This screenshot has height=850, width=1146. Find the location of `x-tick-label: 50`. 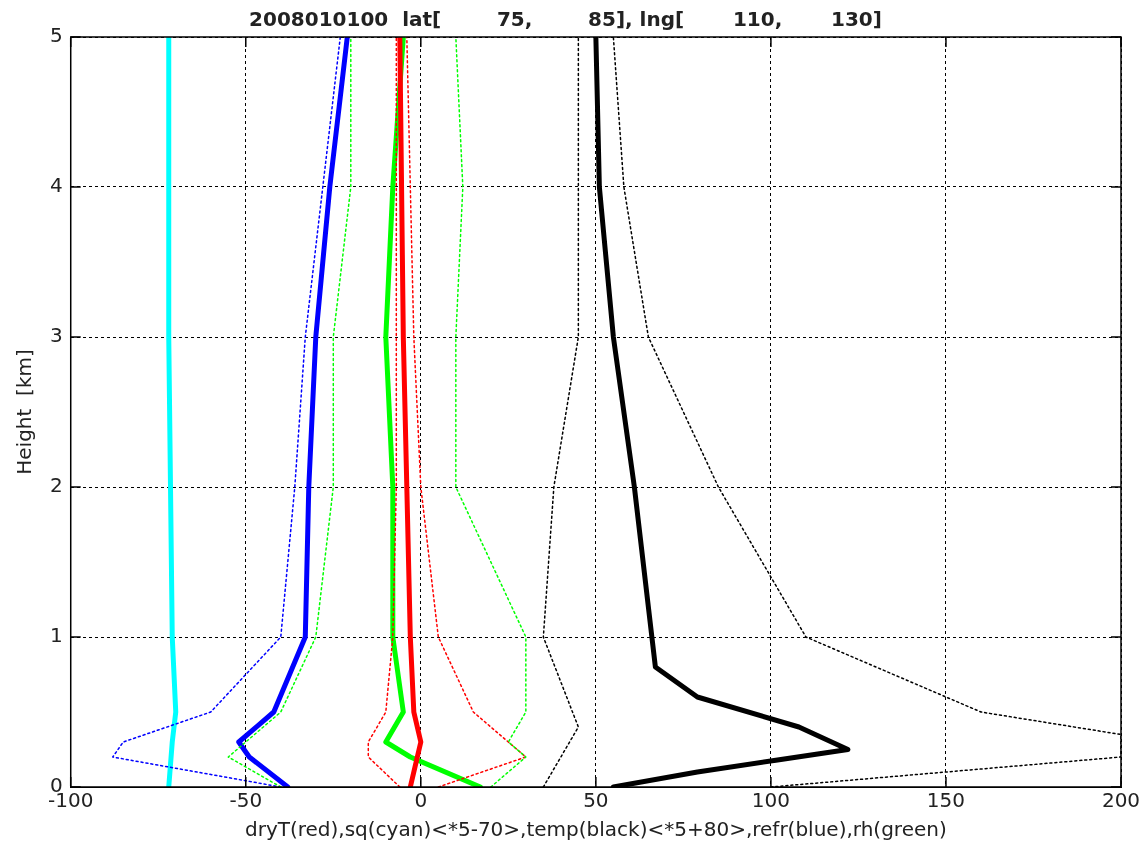

x-tick-label: 50 is located at coordinates (596, 800).